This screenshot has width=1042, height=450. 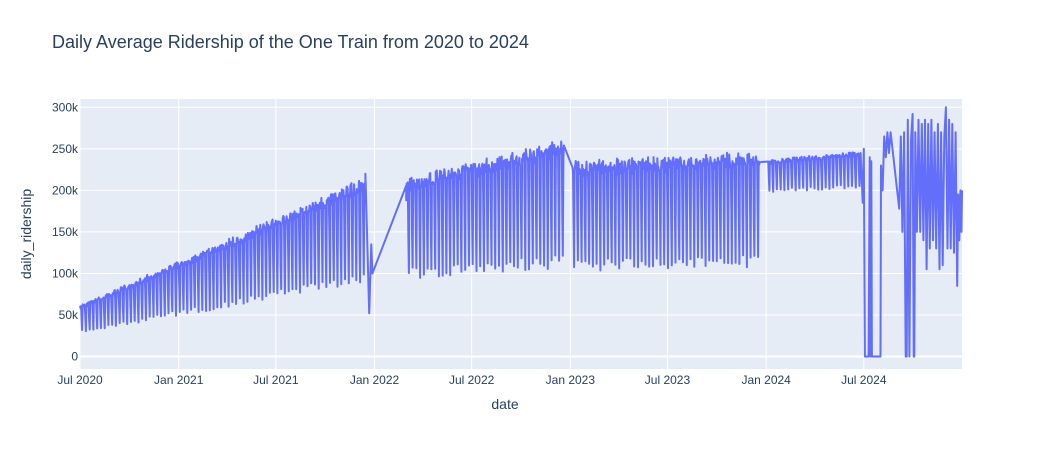 What do you see at coordinates (864, 380) in the screenshot?
I see `x-tick-label: Jul 2024` at bounding box center [864, 380].